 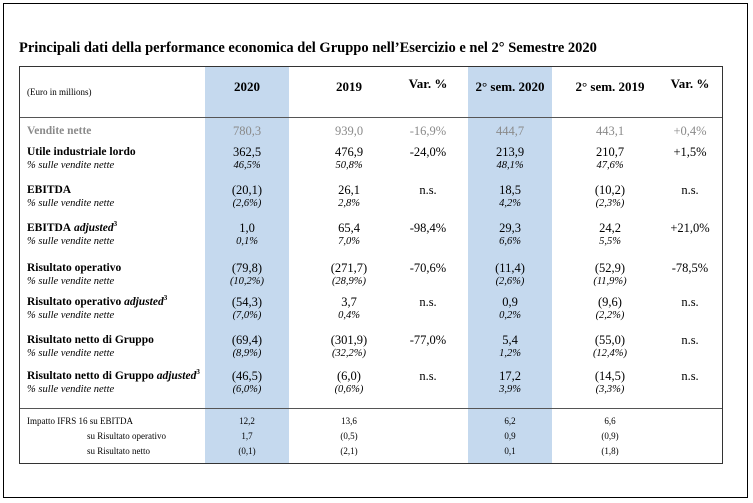 I want to click on ifrs-label: su Risultato netto, so click(x=118, y=451).